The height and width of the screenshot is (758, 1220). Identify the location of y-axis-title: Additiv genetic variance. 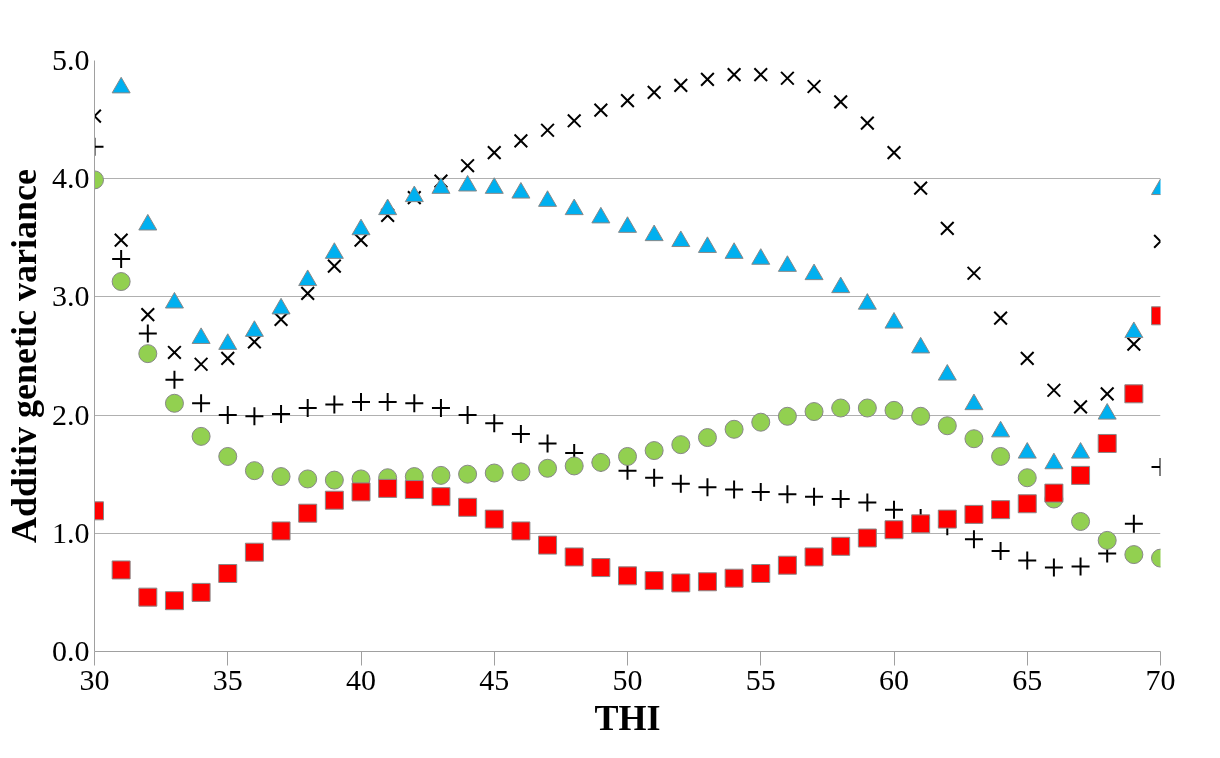
(24, 356).